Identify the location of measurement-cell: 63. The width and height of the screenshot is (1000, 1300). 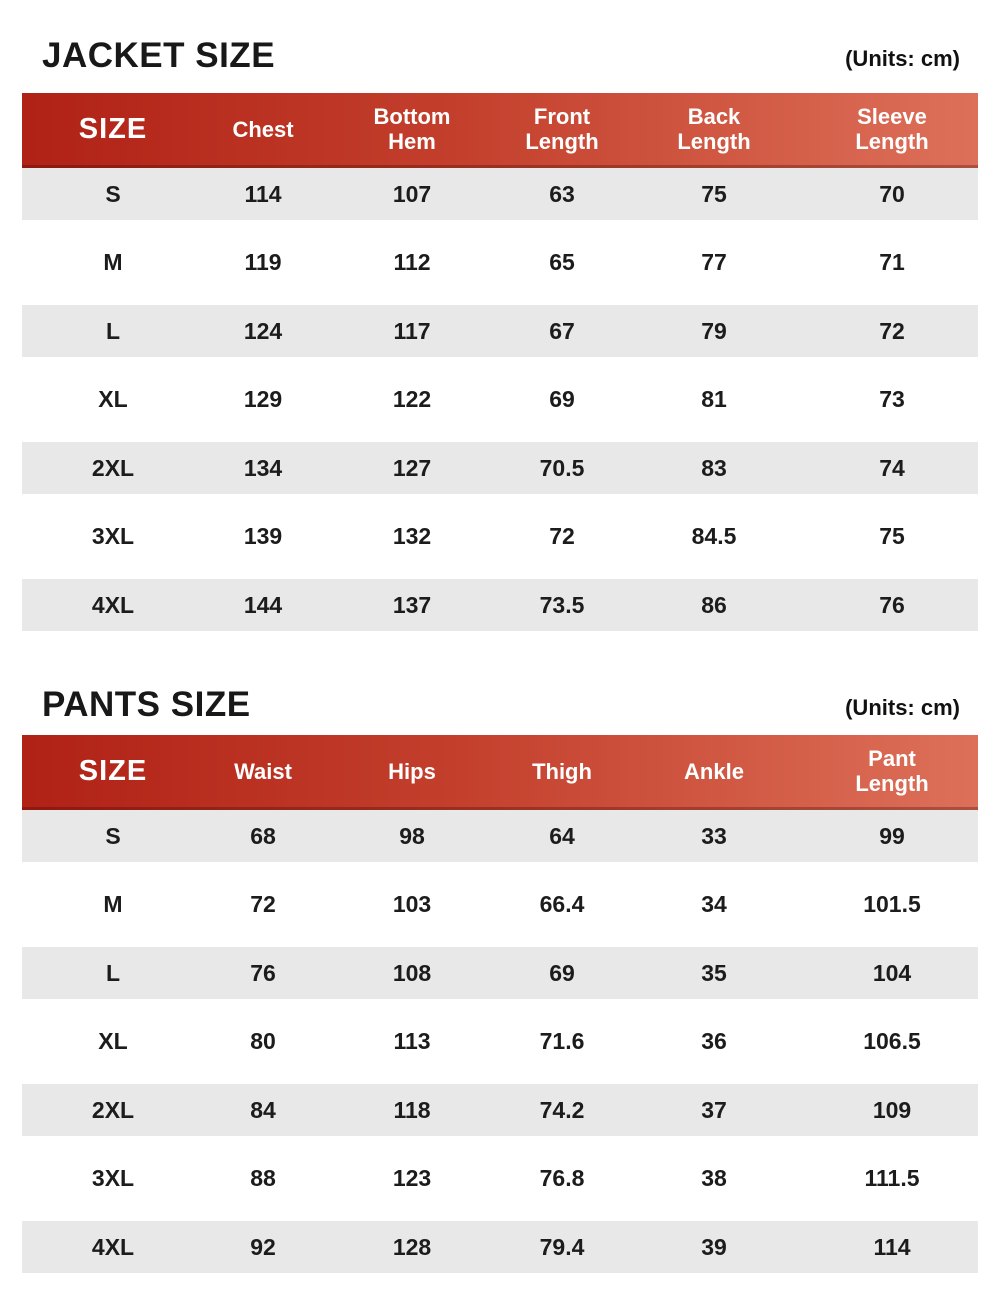
(562, 193).